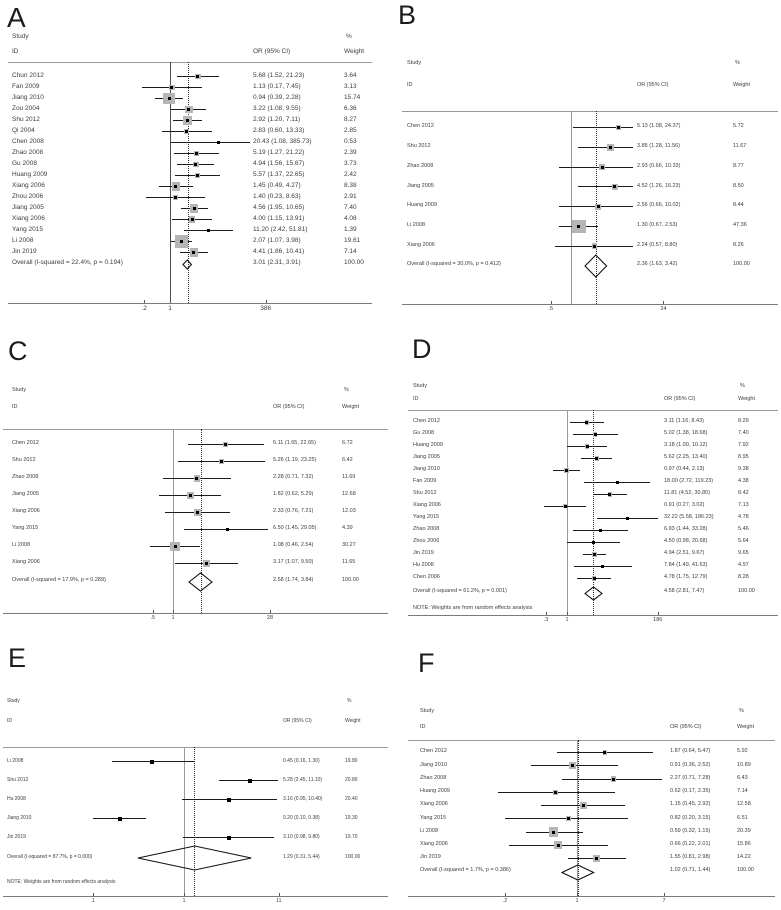 The image size is (781, 910). Describe the element at coordinates (349, 477) in the screenshot. I see `weight-value: 11.69` at that location.